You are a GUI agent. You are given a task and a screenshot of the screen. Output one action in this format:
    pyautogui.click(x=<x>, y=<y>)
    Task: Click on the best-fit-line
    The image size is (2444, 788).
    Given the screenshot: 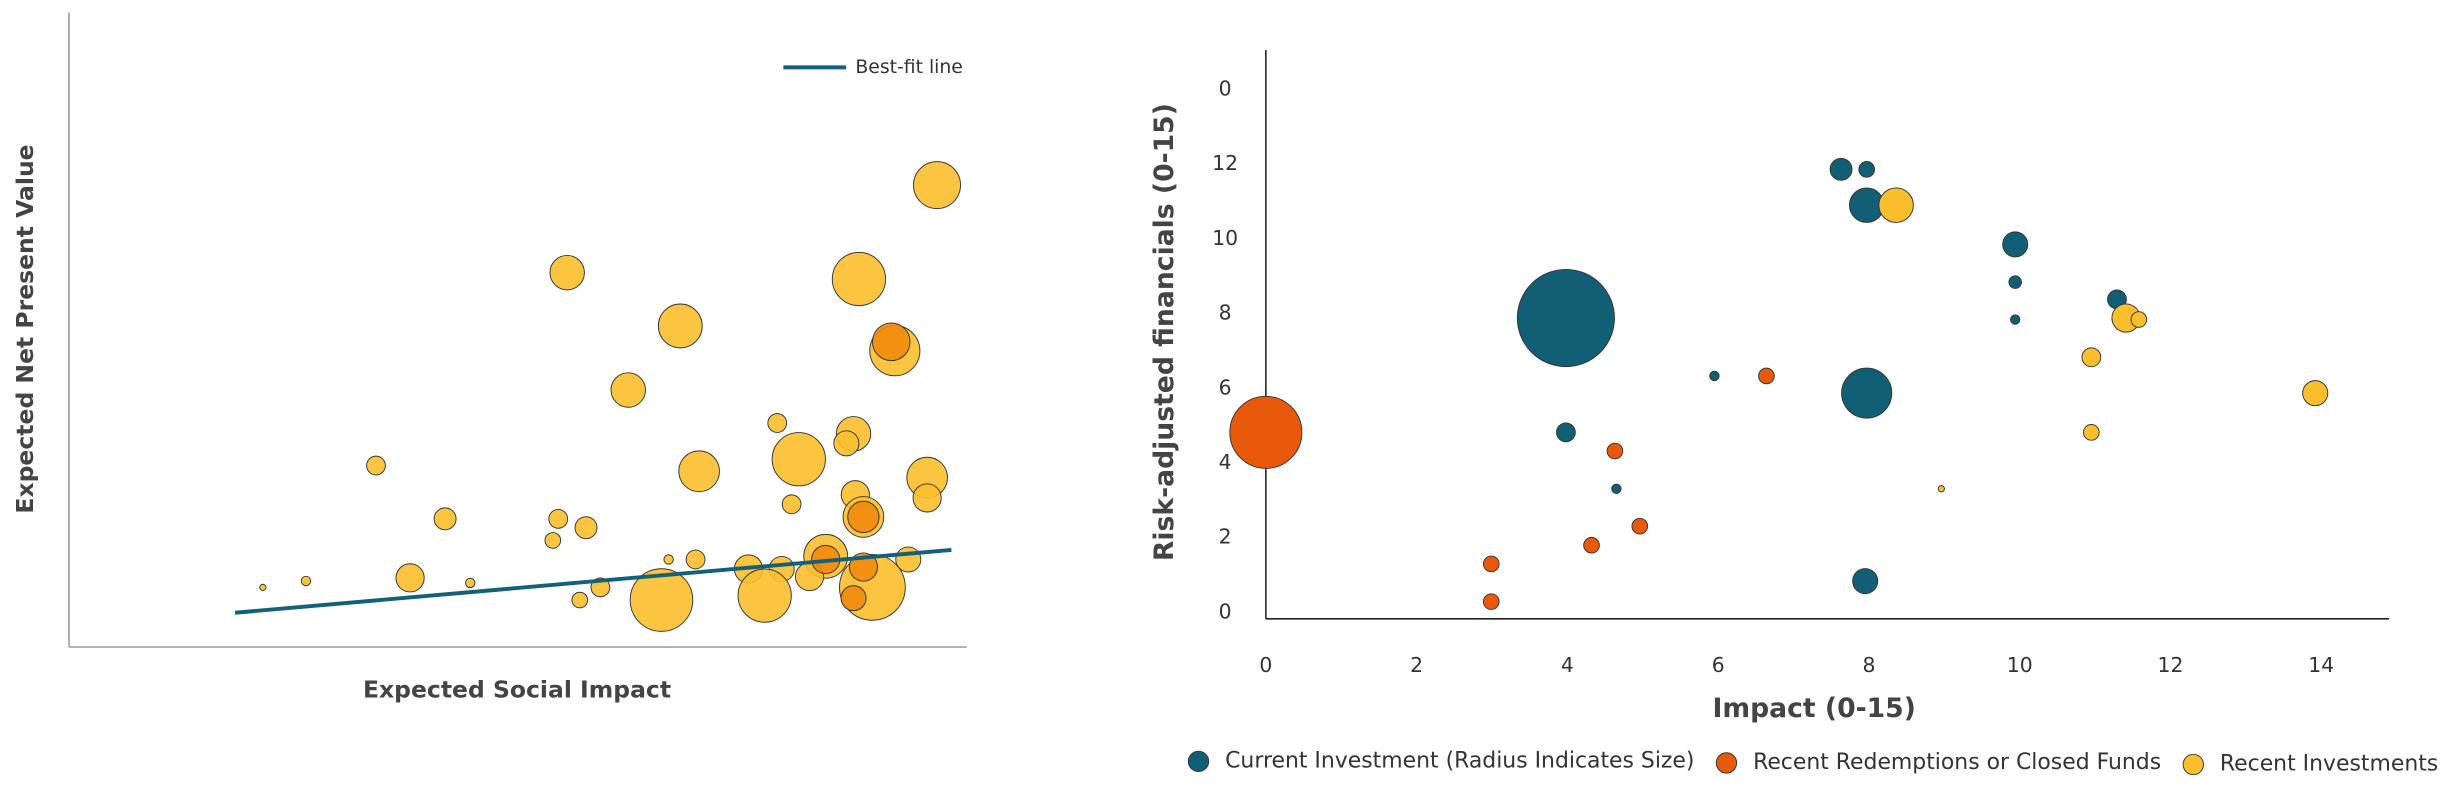 What is the action you would take?
    pyautogui.click(x=593, y=581)
    